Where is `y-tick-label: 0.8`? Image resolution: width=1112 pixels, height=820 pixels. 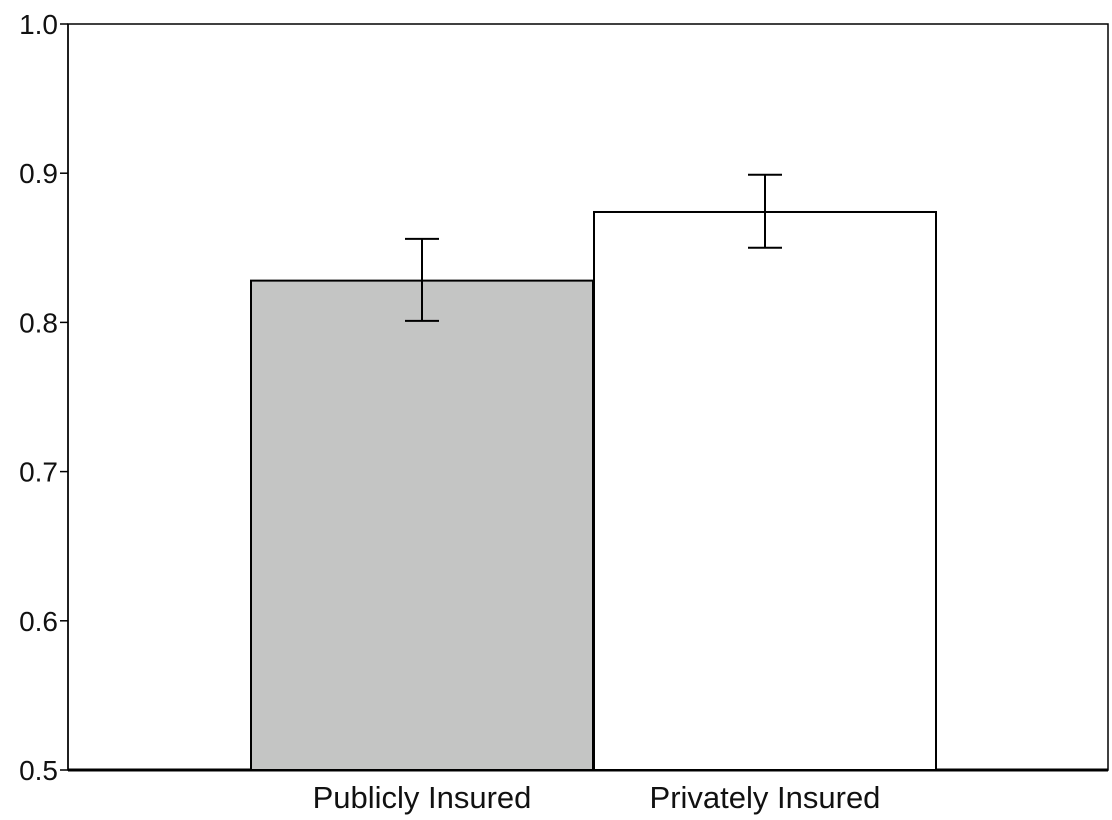
y-tick-label: 0.8 is located at coordinates (38, 322).